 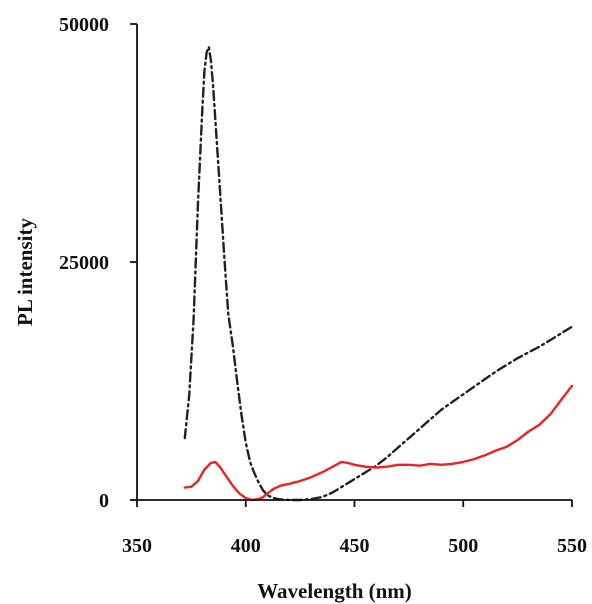 I want to click on y-tick-label-0: 0, so click(x=104, y=501).